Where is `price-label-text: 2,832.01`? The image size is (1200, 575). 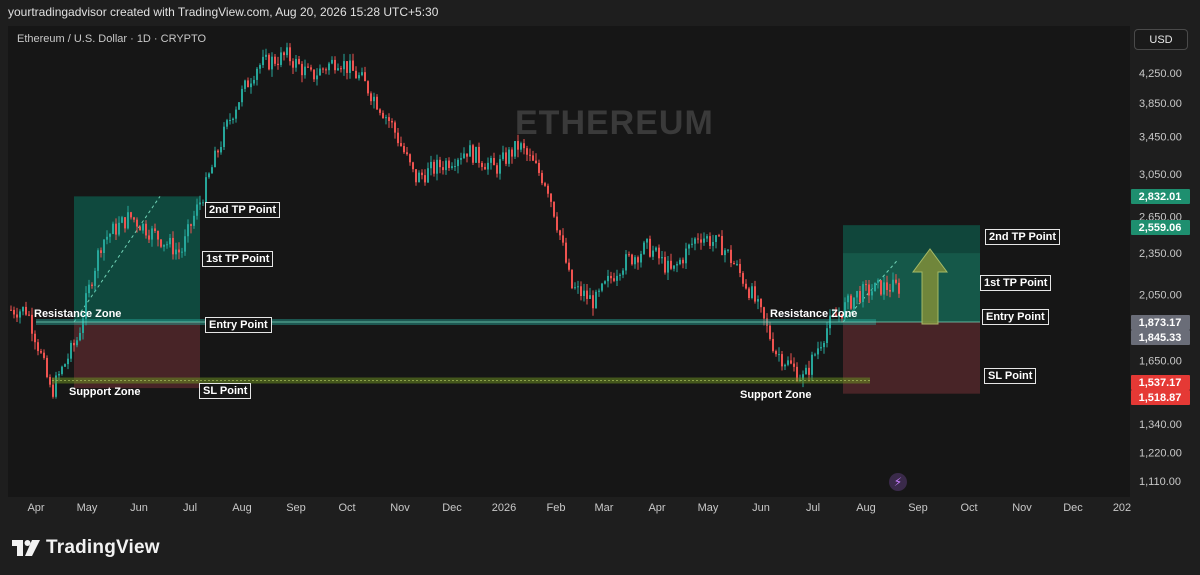
price-label-text: 2,832.01 is located at coordinates (1160, 197).